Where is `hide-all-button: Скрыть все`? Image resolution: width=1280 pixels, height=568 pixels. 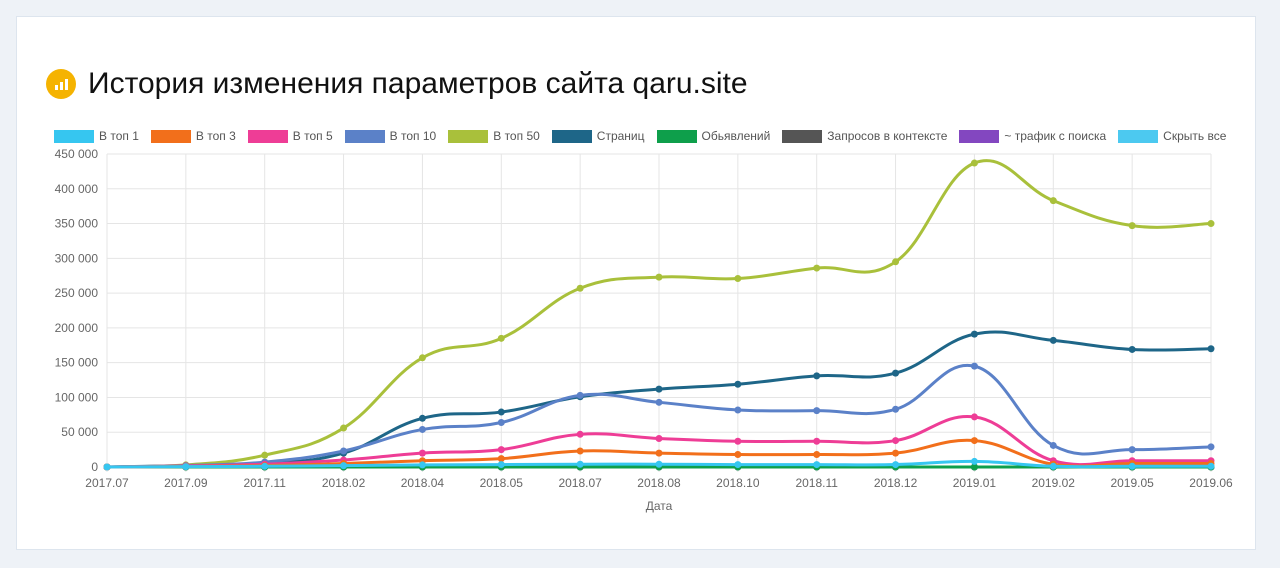 hide-all-button: Скрыть все is located at coordinates (1172, 136).